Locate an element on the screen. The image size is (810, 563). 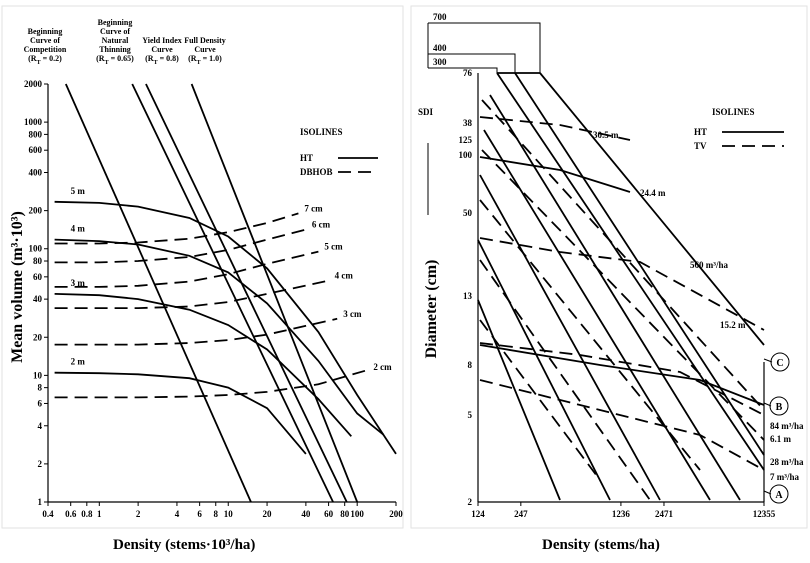
sdi-label: SDI is located at coordinates (426, 112).